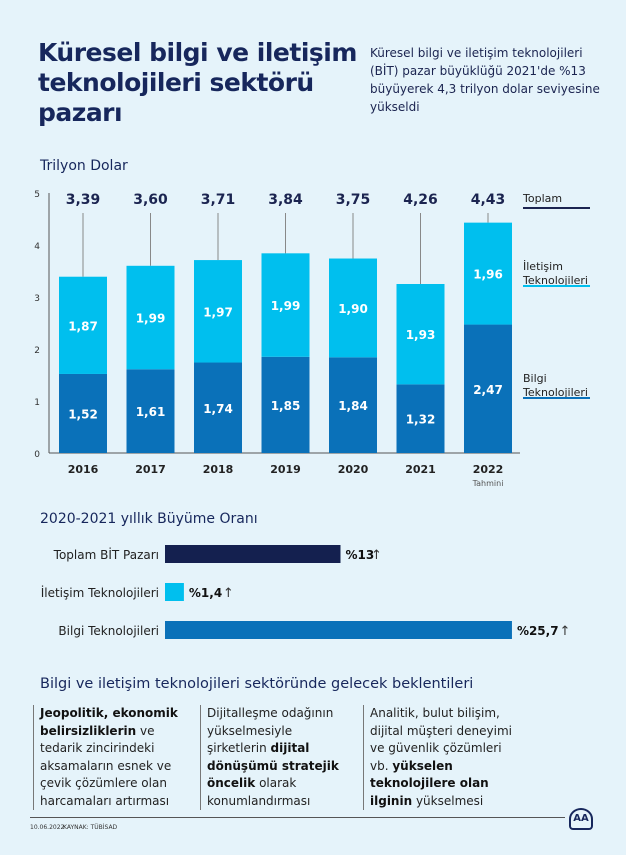 The width and height of the screenshot is (626, 855). Describe the element at coordinates (37, 195) in the screenshot. I see `y-tick-label: 5` at that location.